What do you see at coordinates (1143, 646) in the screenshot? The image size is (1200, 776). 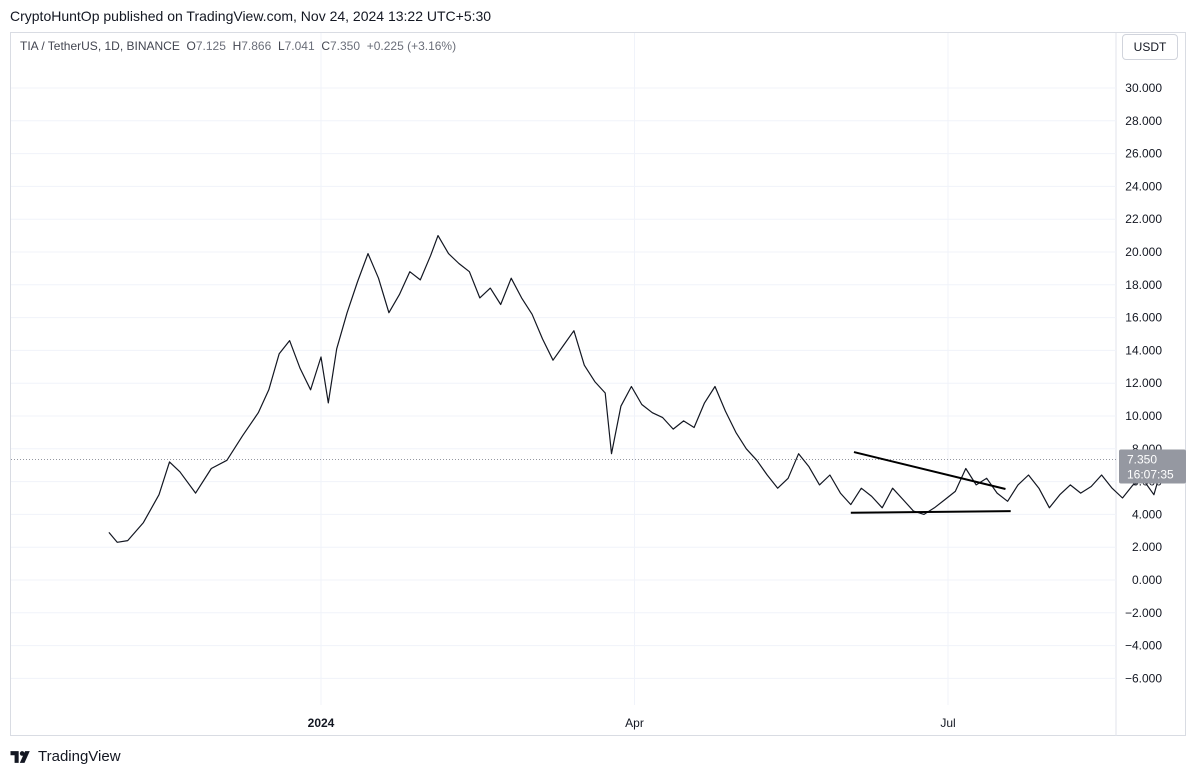 I see `y-tick-label: −4.000` at bounding box center [1143, 646].